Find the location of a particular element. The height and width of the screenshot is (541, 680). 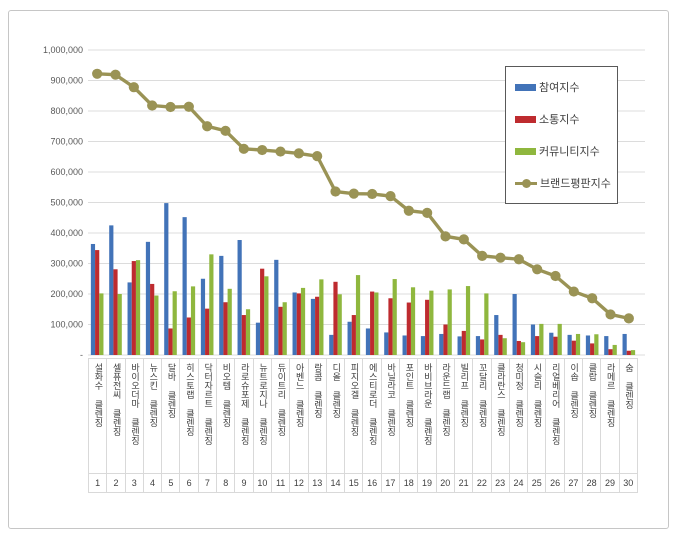

legend-swatch-community-index is located at coordinates (525, 151).